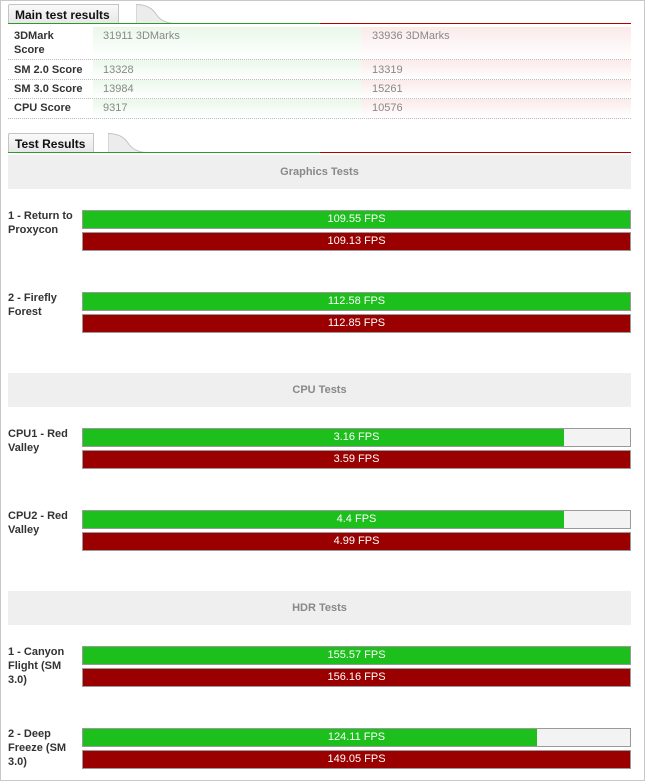  I want to click on value-b: 33936 3DMarks, so click(411, 36).